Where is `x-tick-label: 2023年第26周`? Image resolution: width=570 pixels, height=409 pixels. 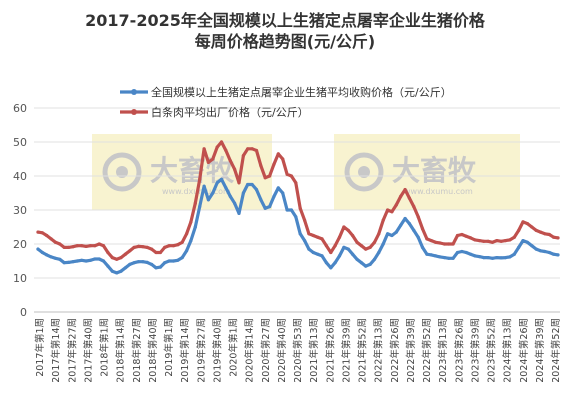 x-tick-label: 2023年第26周 is located at coordinates (459, 350).